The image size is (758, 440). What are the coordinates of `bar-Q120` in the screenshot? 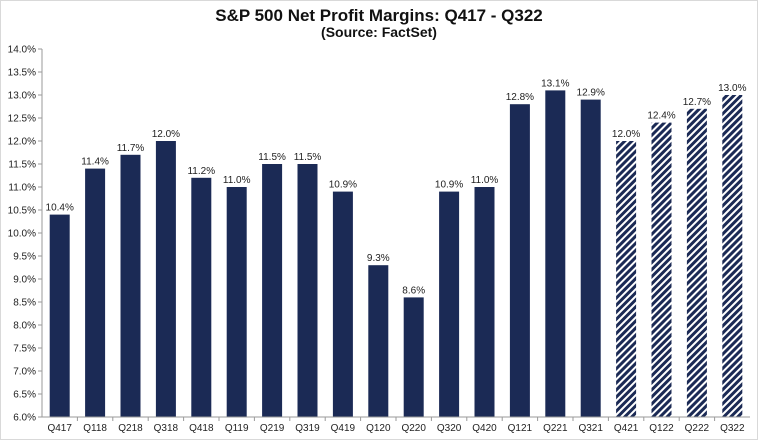 It's located at (378, 341).